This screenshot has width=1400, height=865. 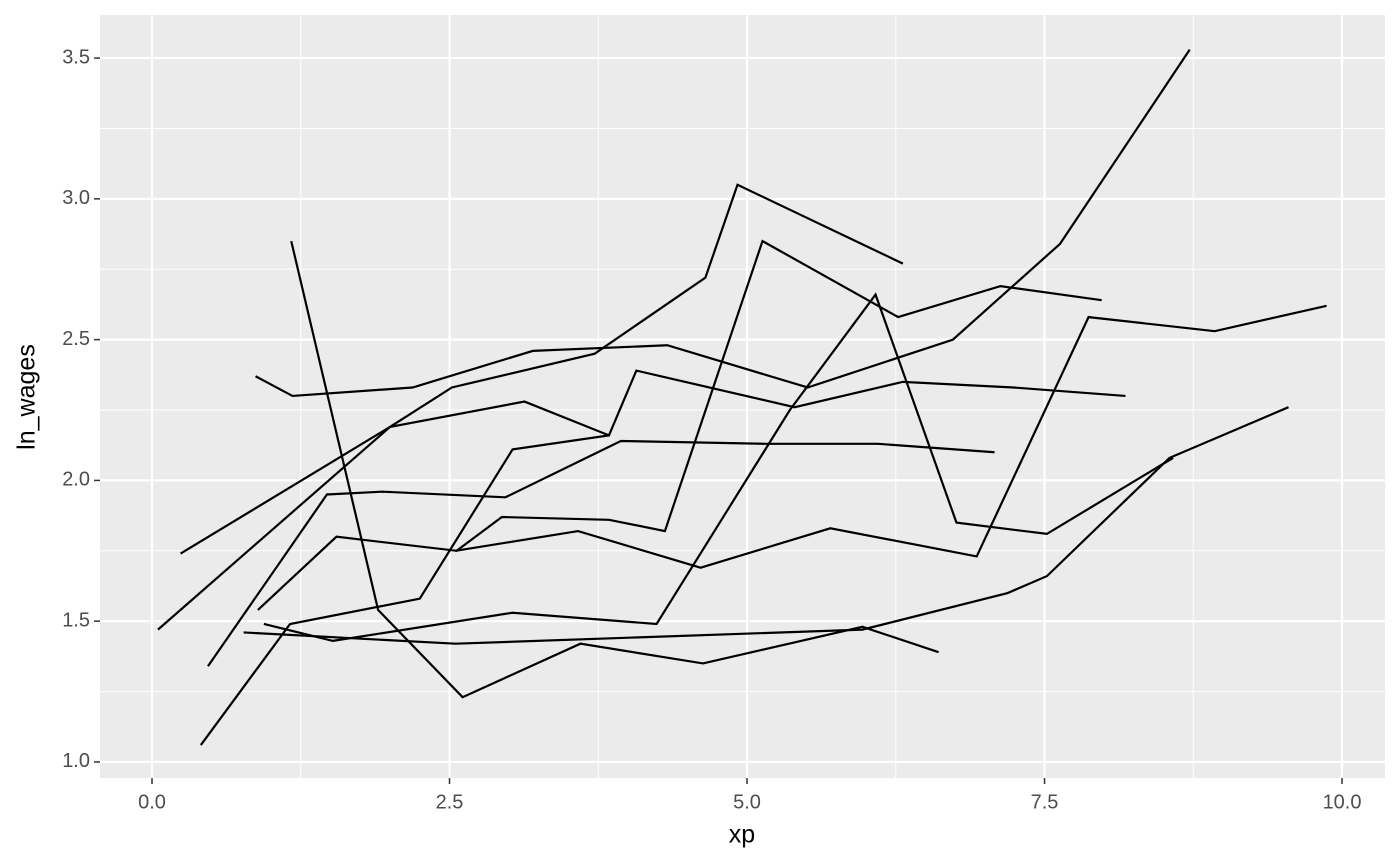 What do you see at coordinates (450, 802) in the screenshot?
I see `x-tick-label: 2.5` at bounding box center [450, 802].